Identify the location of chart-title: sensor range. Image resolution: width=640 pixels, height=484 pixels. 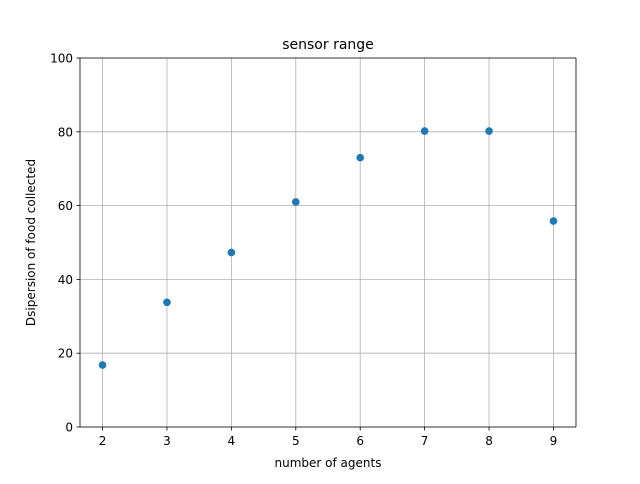
(328, 45).